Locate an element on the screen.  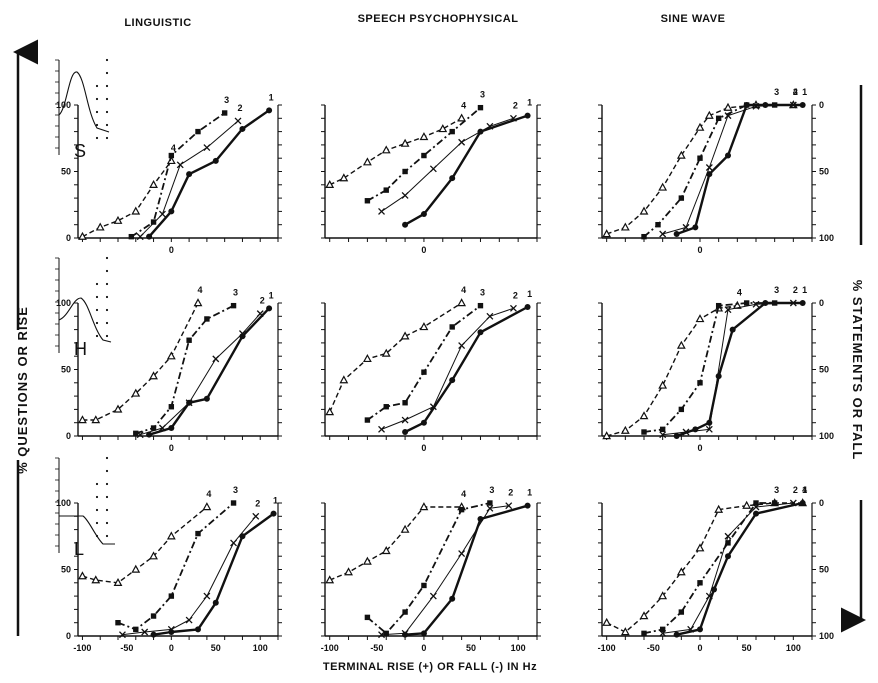
right-tick-label: 50 is located at coordinates (824, 172).